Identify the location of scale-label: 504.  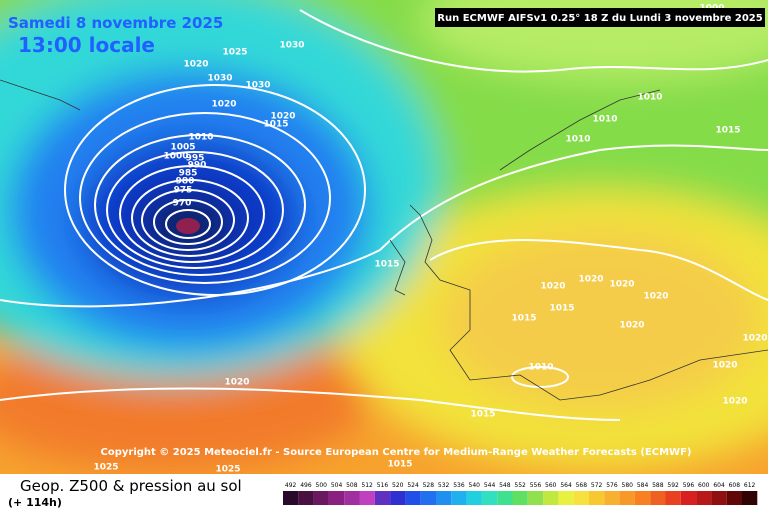
(337, 485).